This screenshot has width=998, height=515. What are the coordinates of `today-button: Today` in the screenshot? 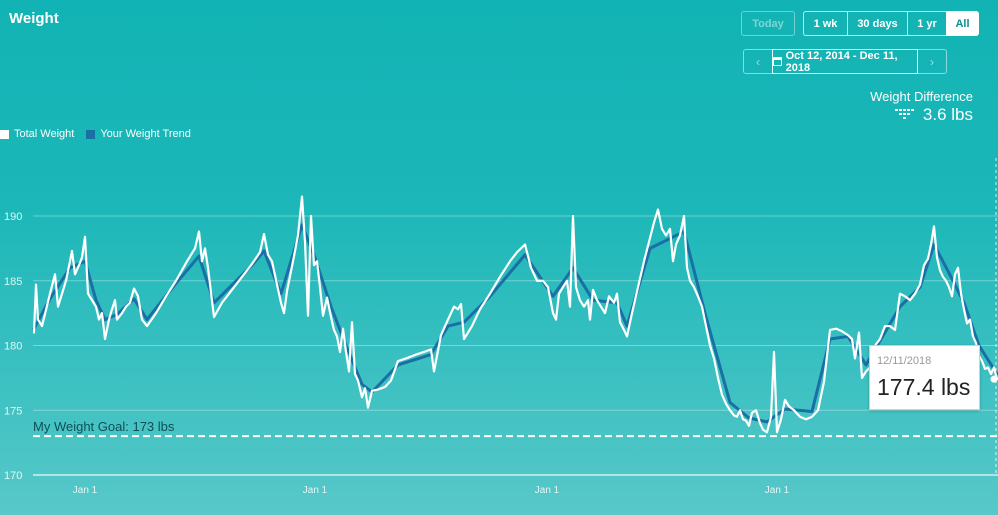 It's located at (768, 23).